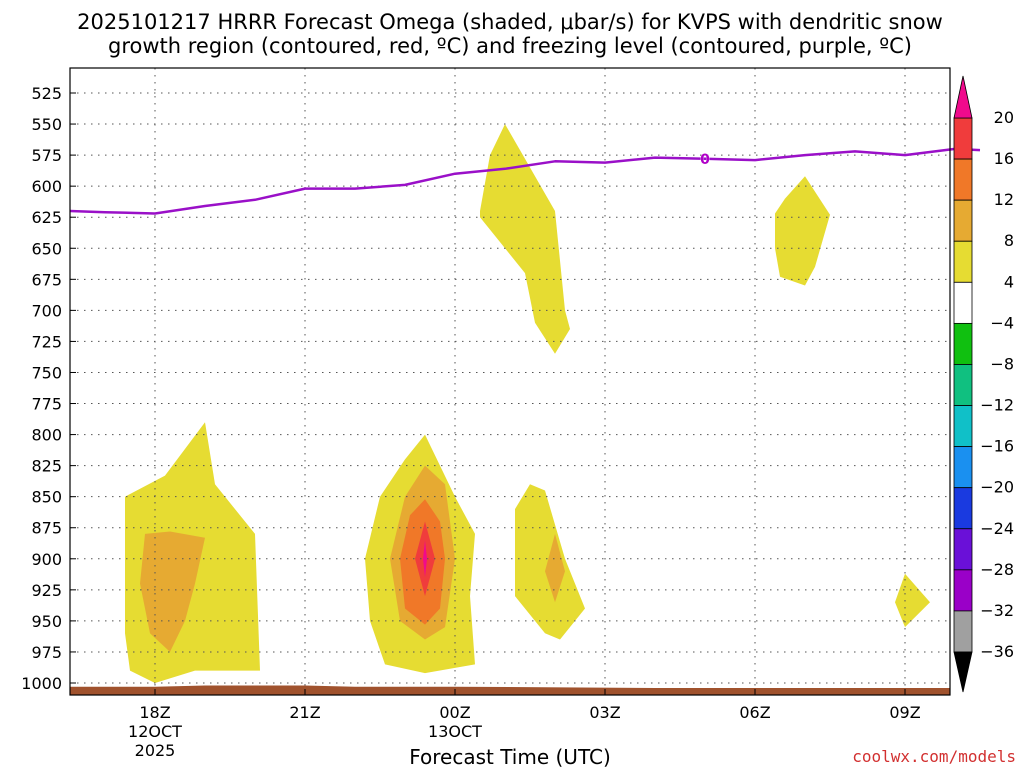 Image resolution: width=1024 pixels, height=768 pixels. I want to click on y-tick-label-700: 700, so click(46, 310).